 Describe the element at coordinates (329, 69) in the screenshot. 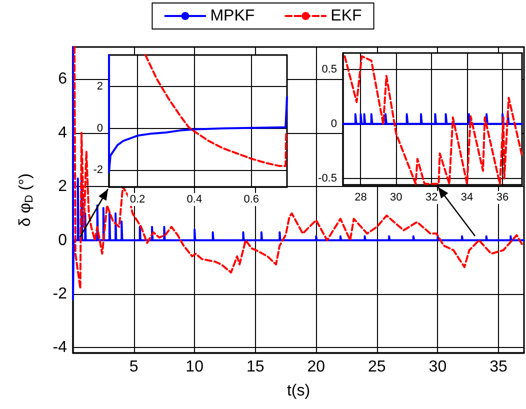

I see `y-tick-label: 0.5` at that location.